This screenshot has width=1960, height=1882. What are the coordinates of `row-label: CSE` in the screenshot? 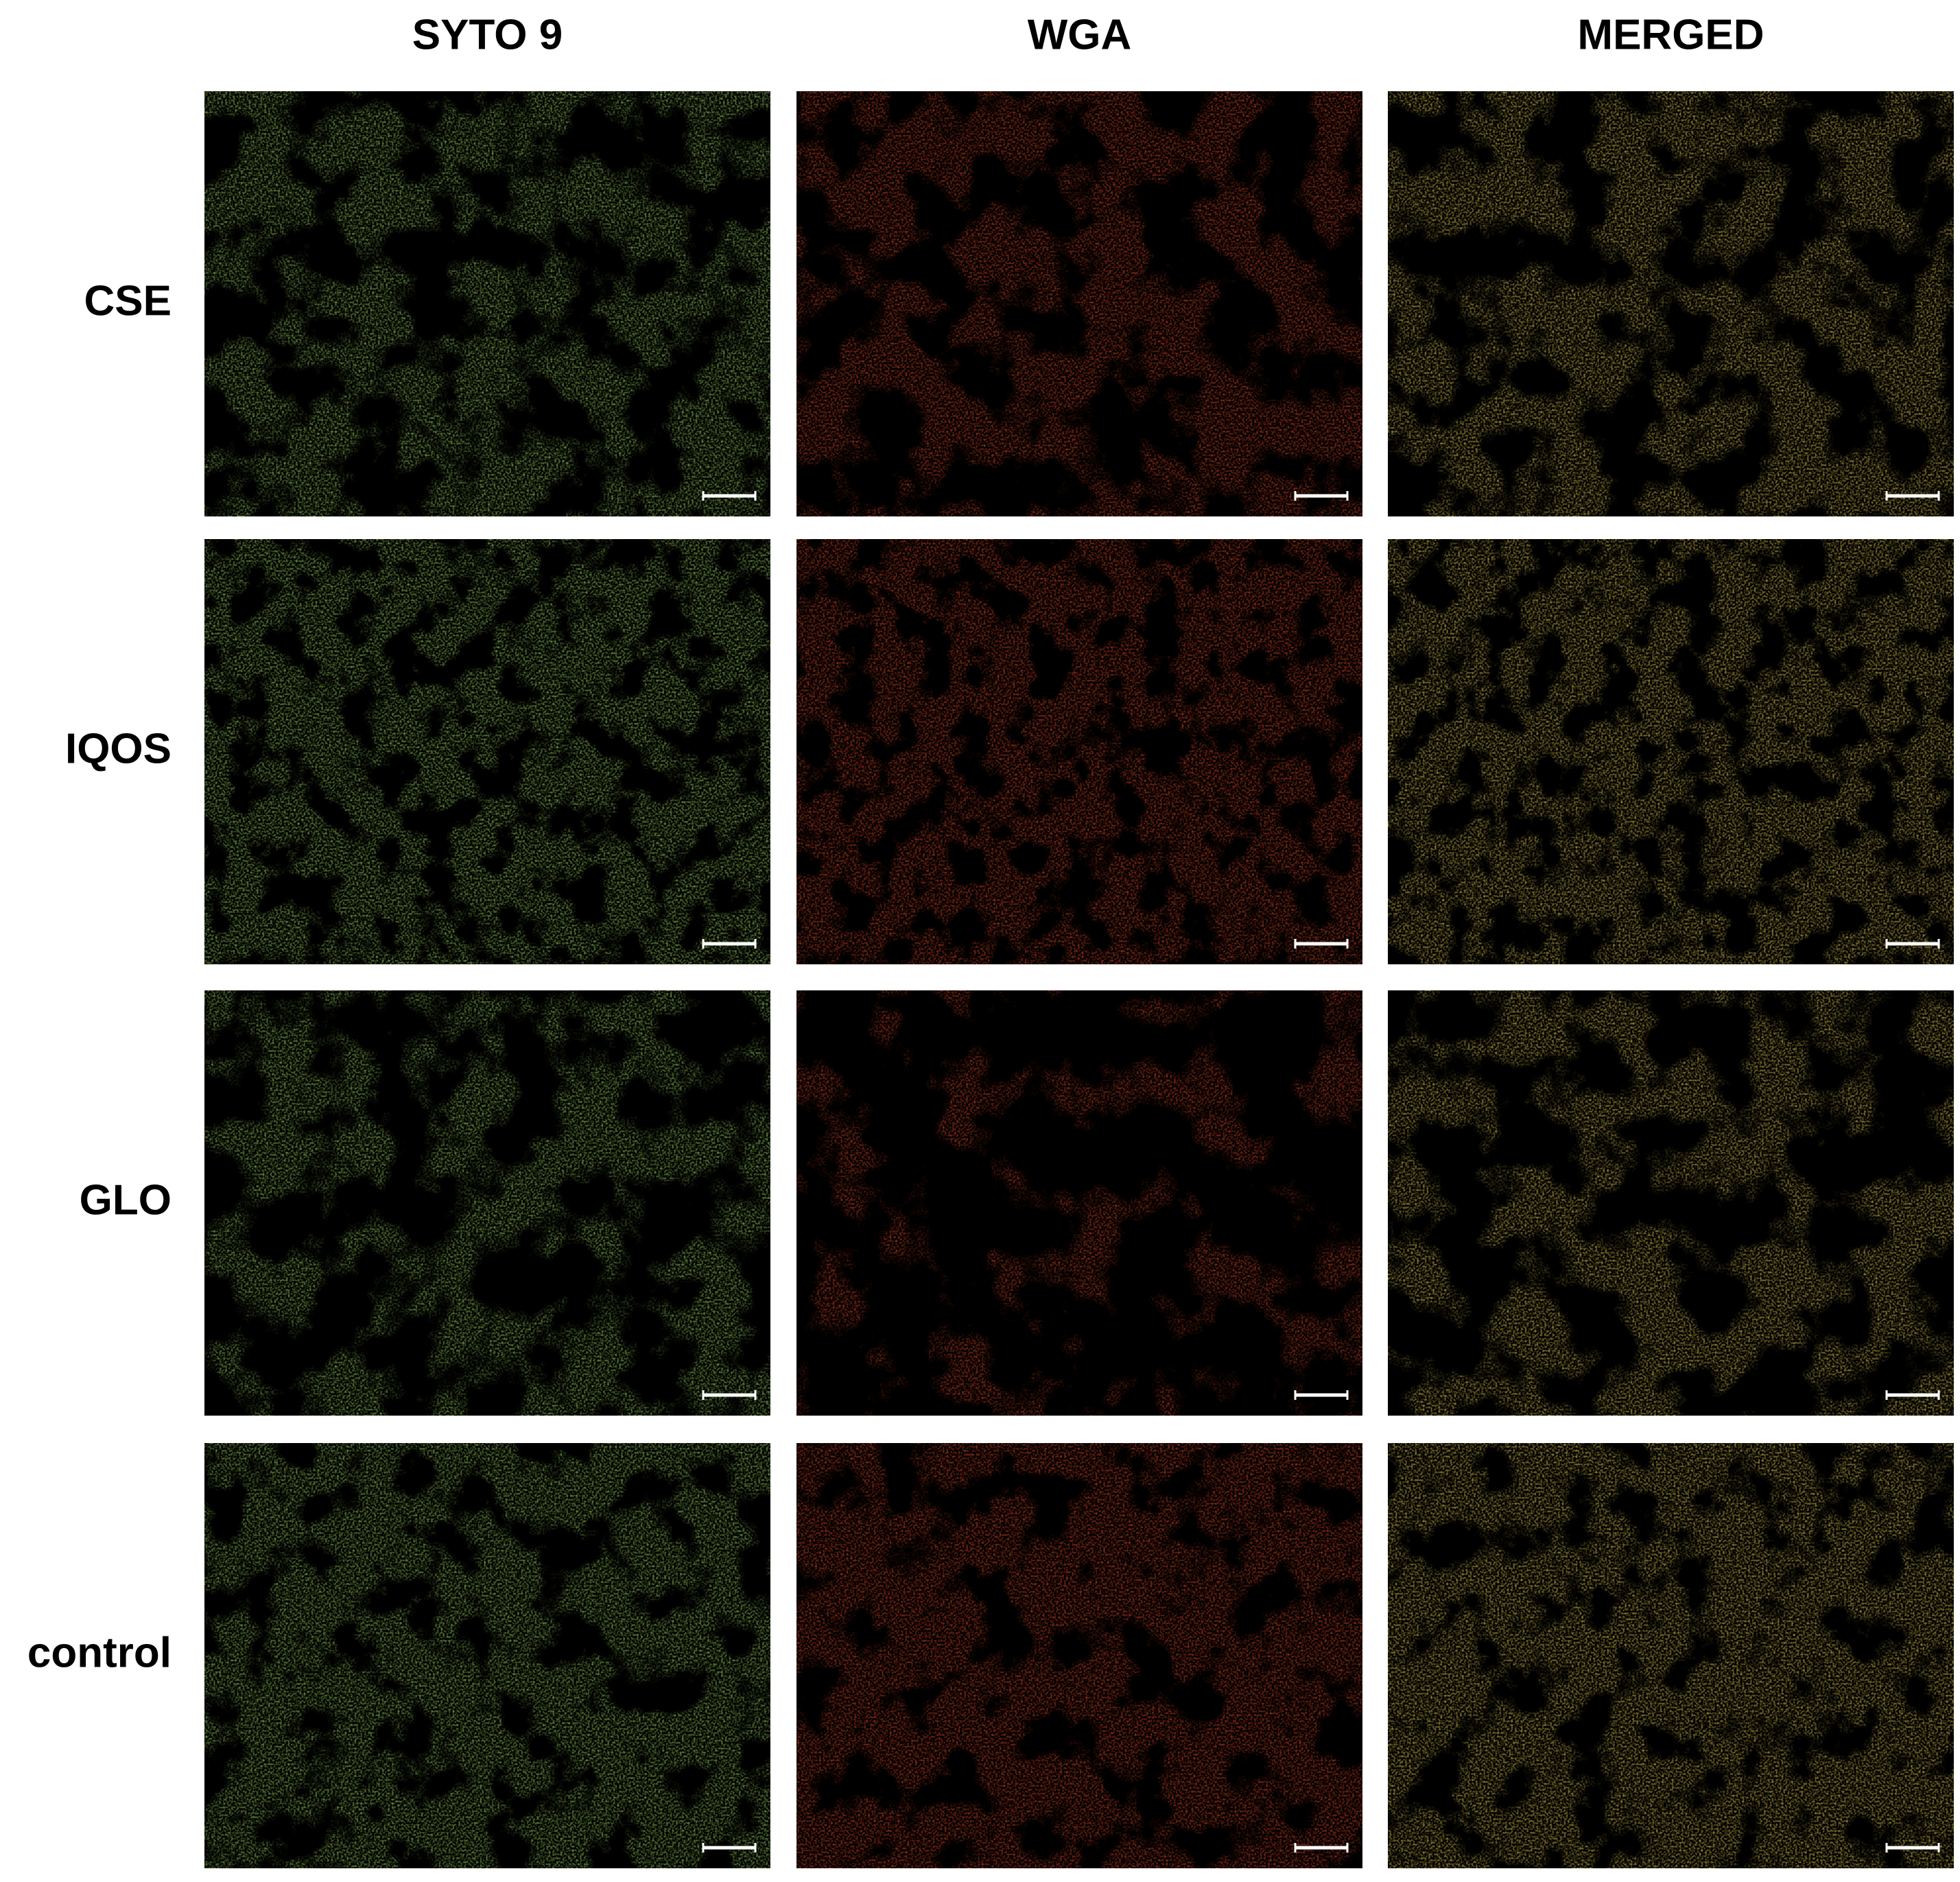 It's located at (128, 300).